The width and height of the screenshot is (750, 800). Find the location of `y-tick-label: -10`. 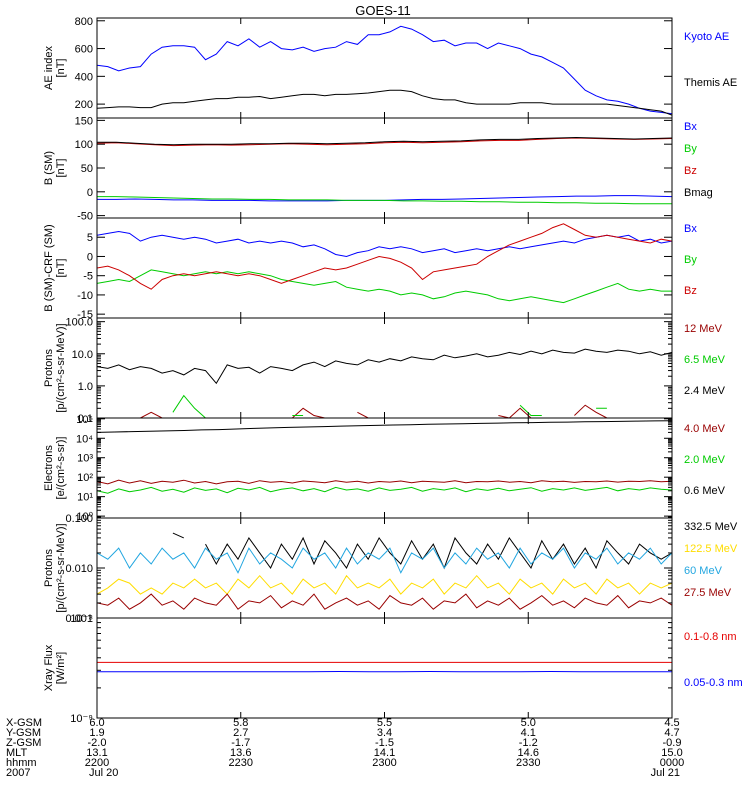

y-tick-label: -10 is located at coordinates (85, 296).